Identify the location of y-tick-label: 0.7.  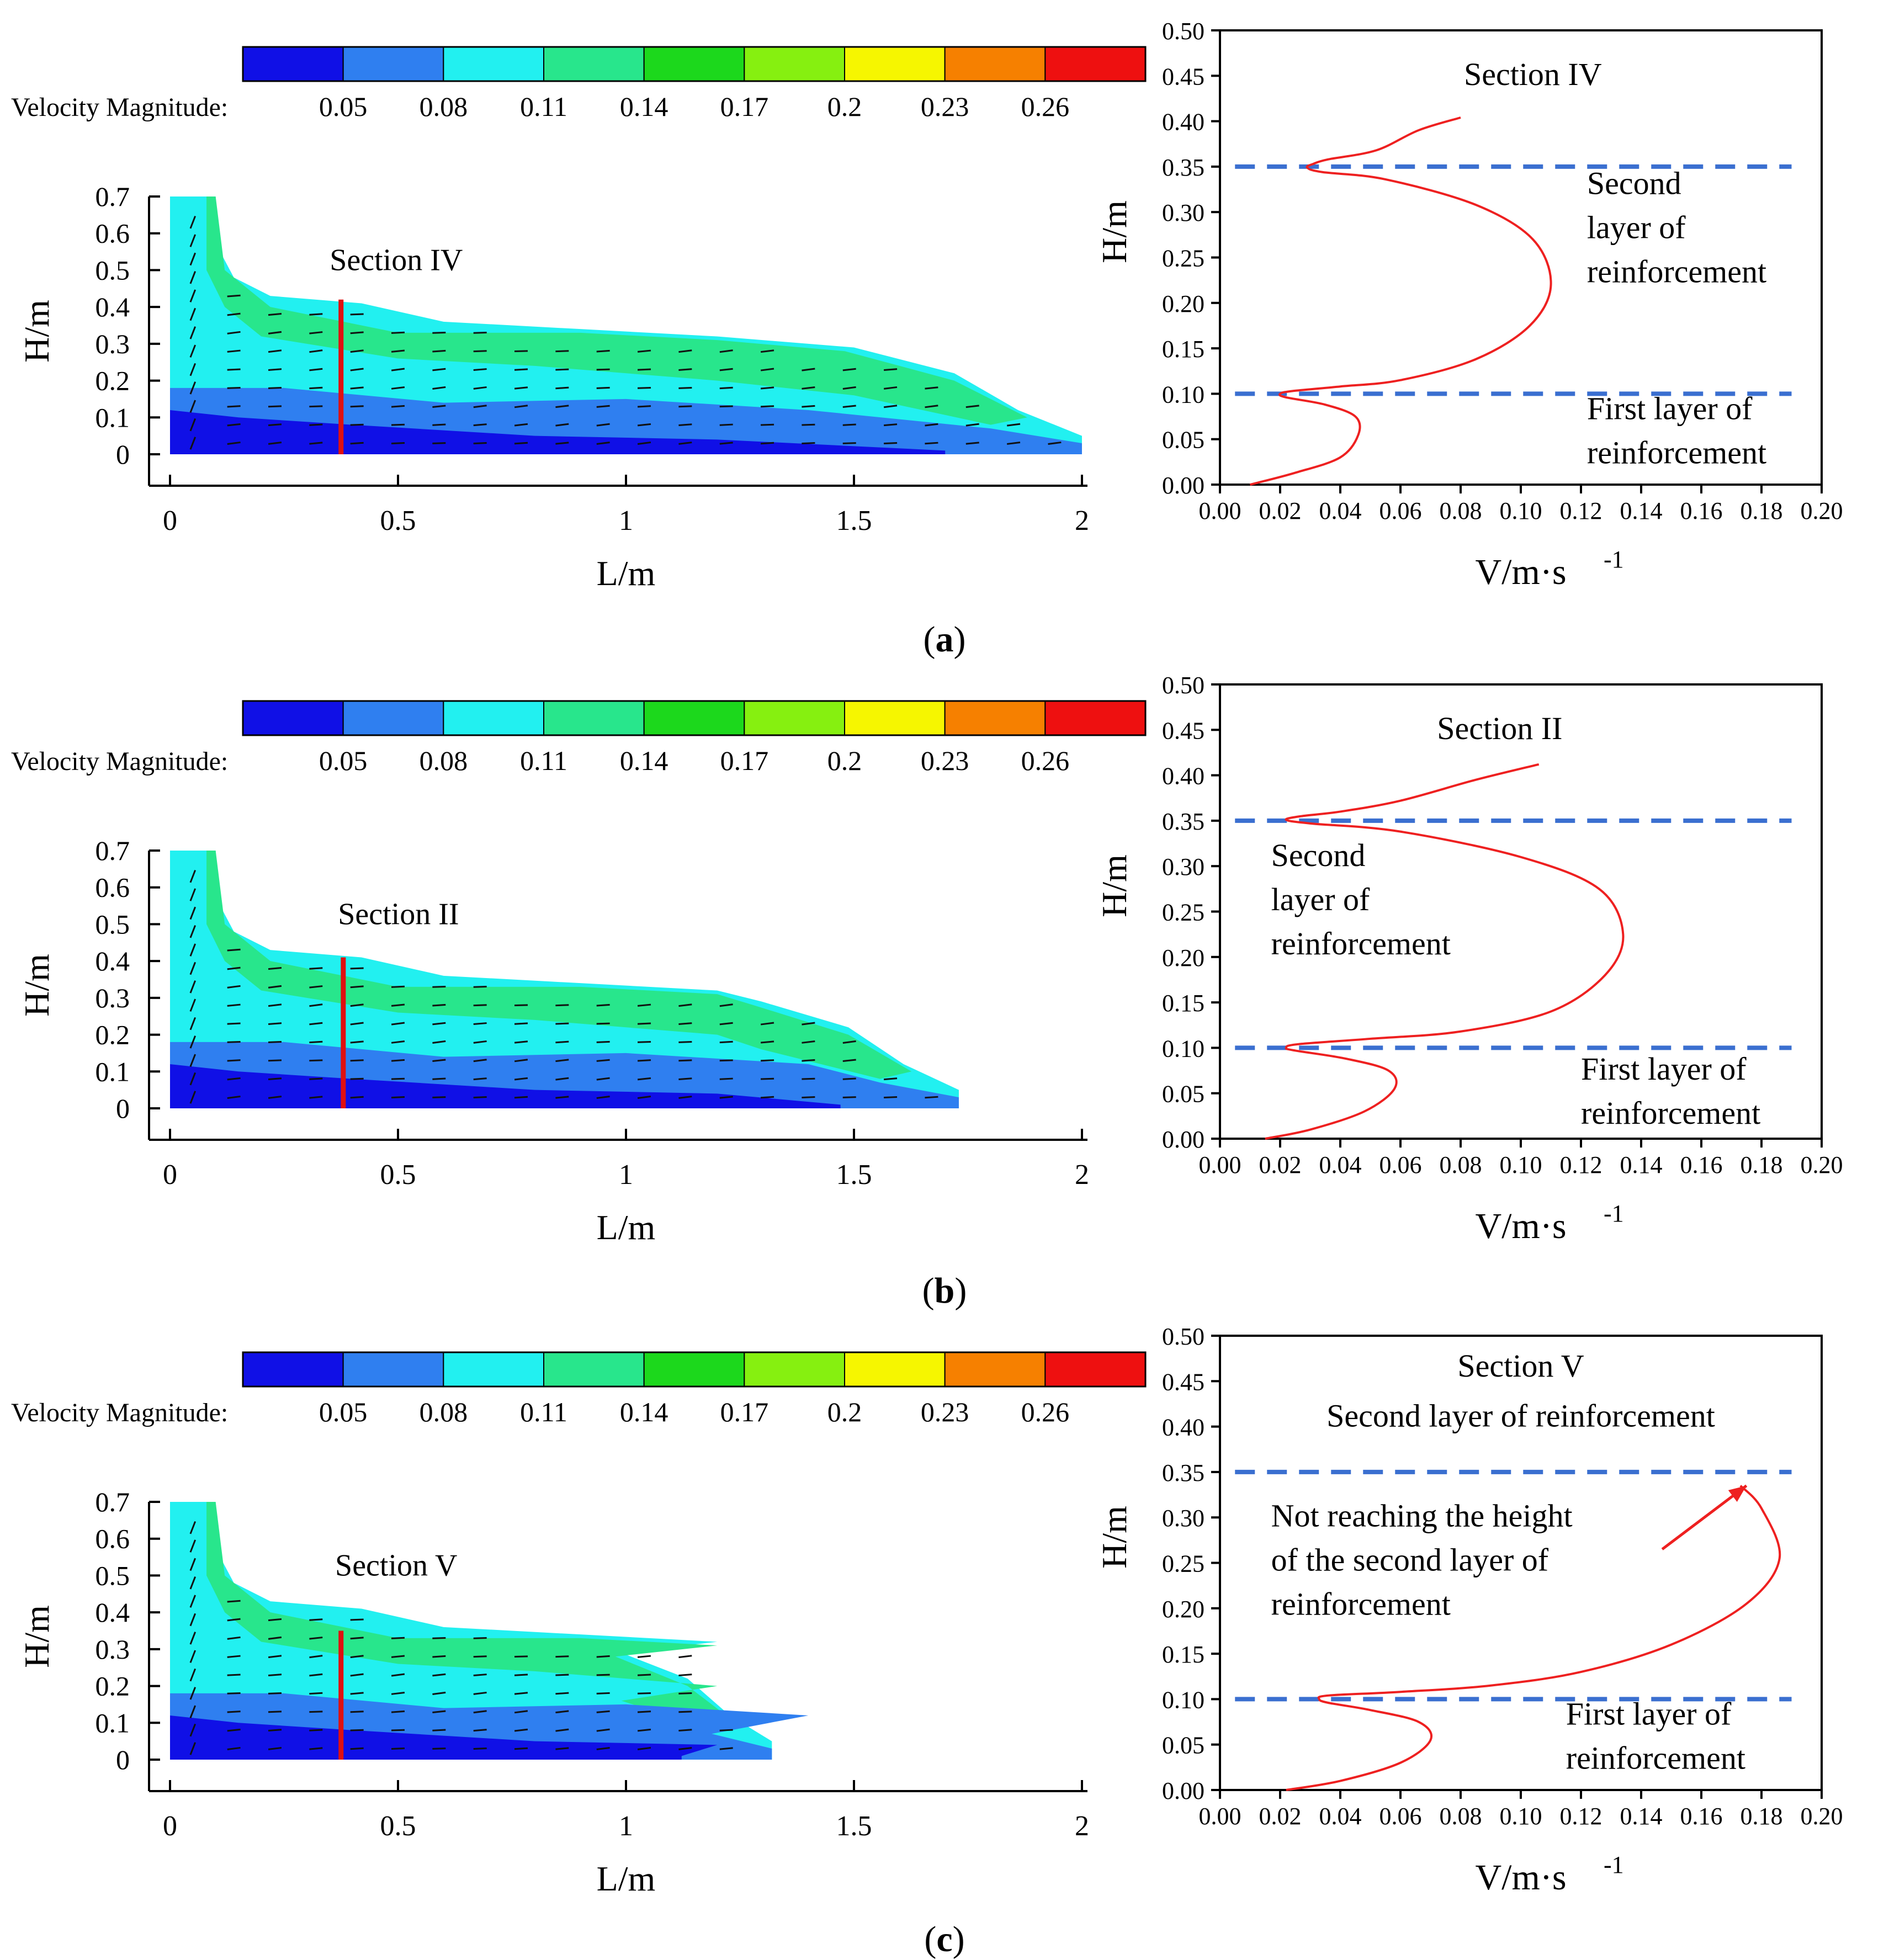
(112, 850).